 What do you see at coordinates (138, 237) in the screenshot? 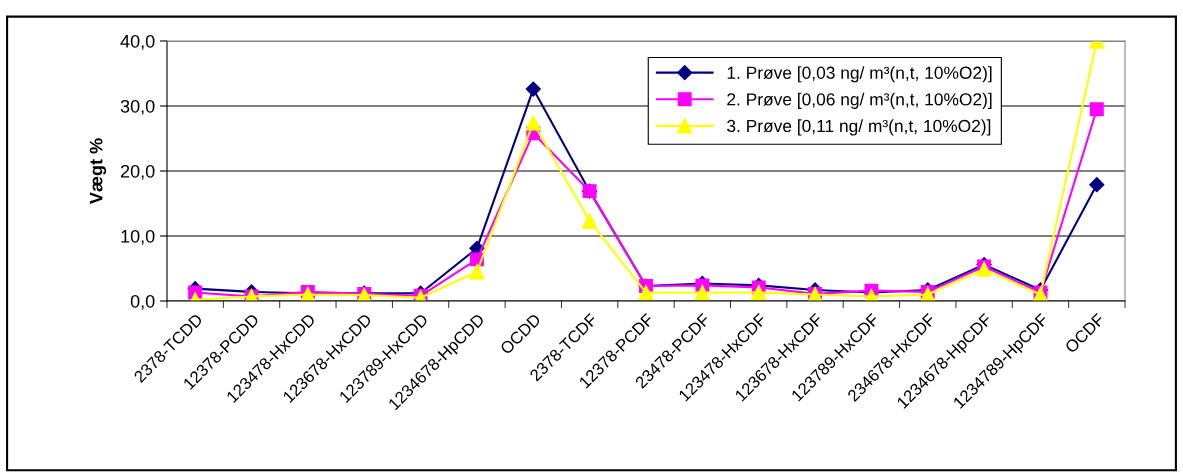
I see `y-tick-label: 10,0` at bounding box center [138, 237].